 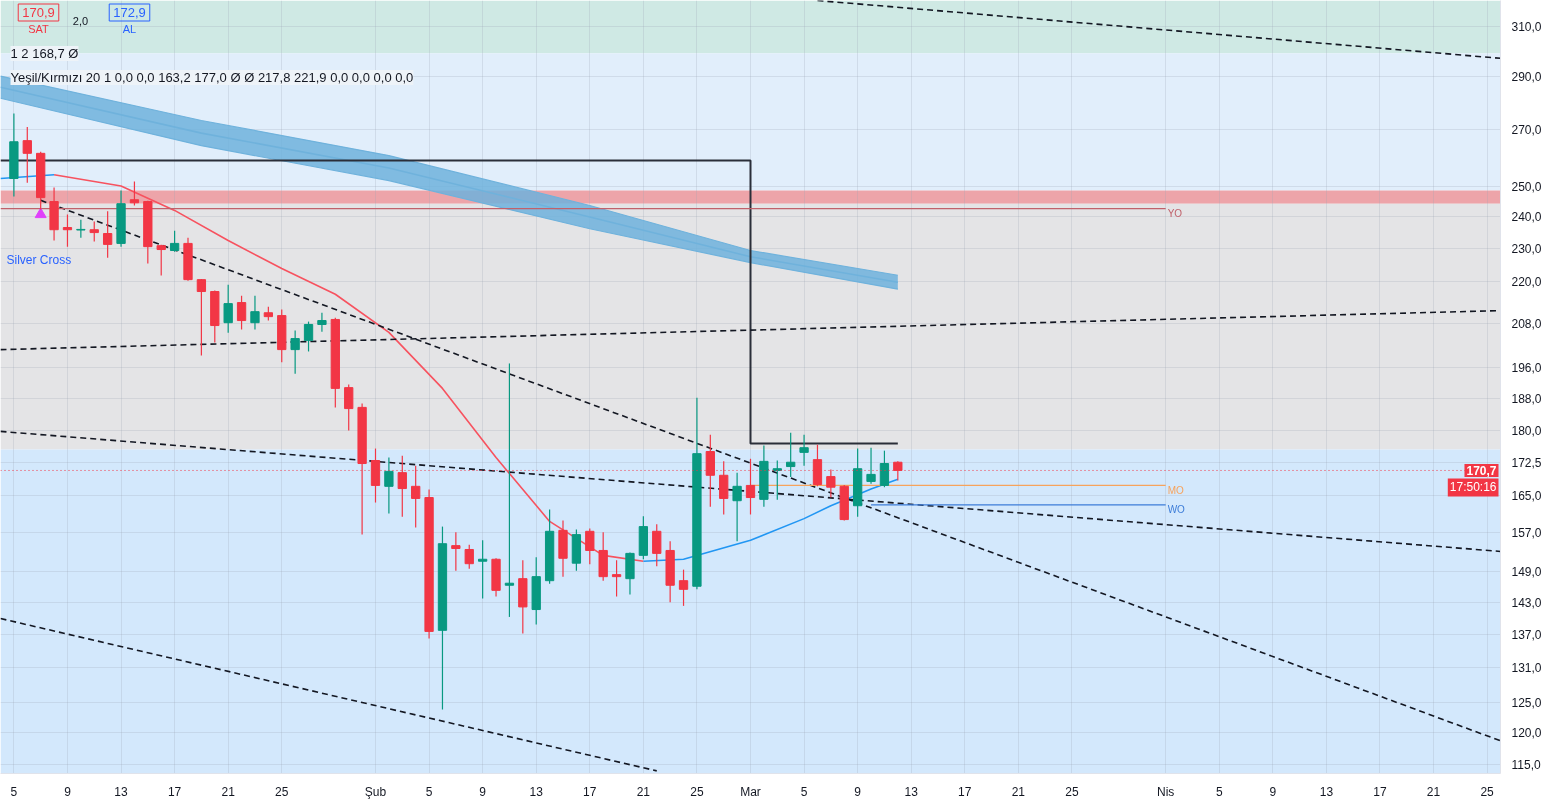 What do you see at coordinates (1526, 496) in the screenshot?
I see `y-tick-label: 165,0` at bounding box center [1526, 496].